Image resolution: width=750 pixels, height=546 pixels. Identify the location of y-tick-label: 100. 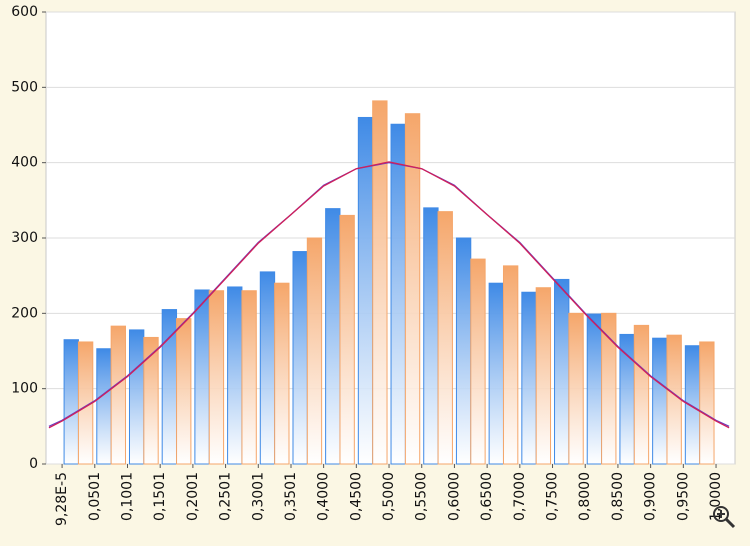
(24, 389).